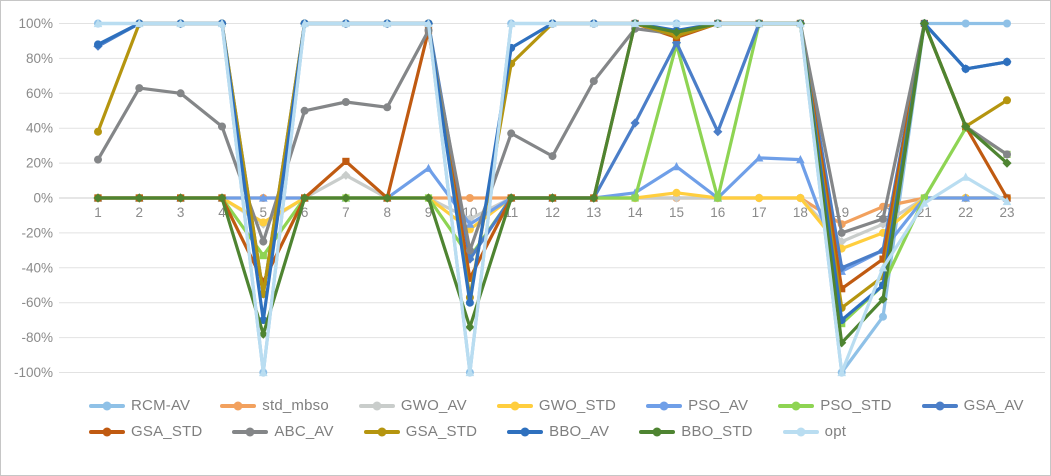 The width and height of the screenshot is (1051, 476). What do you see at coordinates (759, 212) in the screenshot?
I see `x-tick-label: 17` at bounding box center [759, 212].